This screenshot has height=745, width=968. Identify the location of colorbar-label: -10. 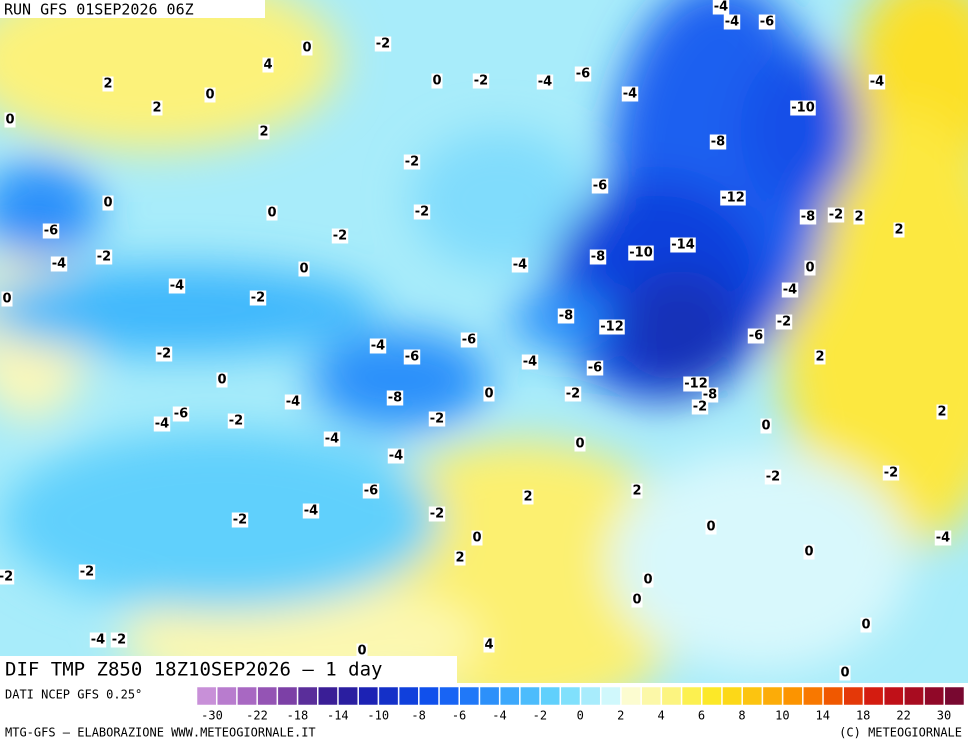
(378, 716).